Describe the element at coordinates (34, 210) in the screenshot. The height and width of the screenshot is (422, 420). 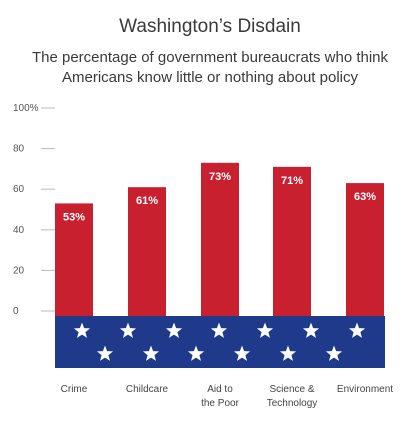
I see `y-axis: 100% 80 60 40 20 0` at that location.